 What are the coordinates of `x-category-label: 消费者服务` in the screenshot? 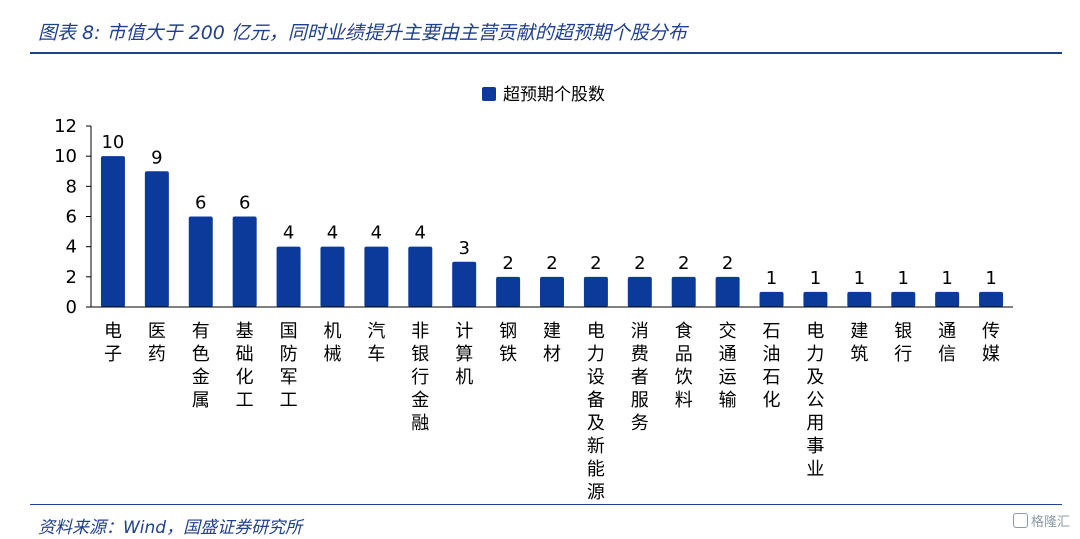 It's located at (640, 377).